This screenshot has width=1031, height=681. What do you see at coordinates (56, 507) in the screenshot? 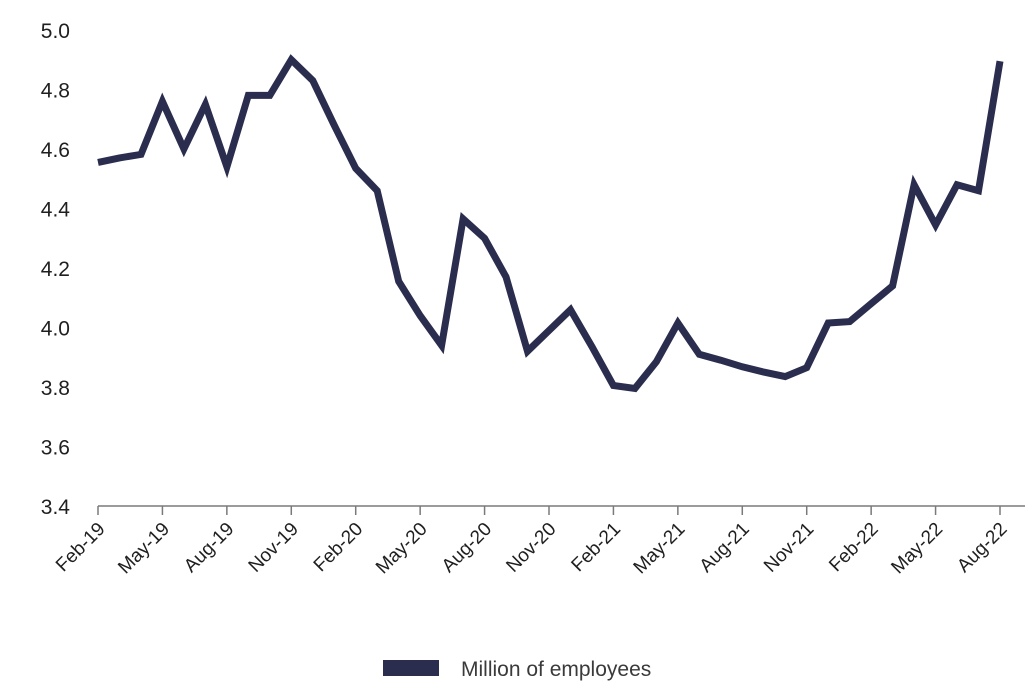
I see `y-tick-label: 3.4` at bounding box center [56, 507].